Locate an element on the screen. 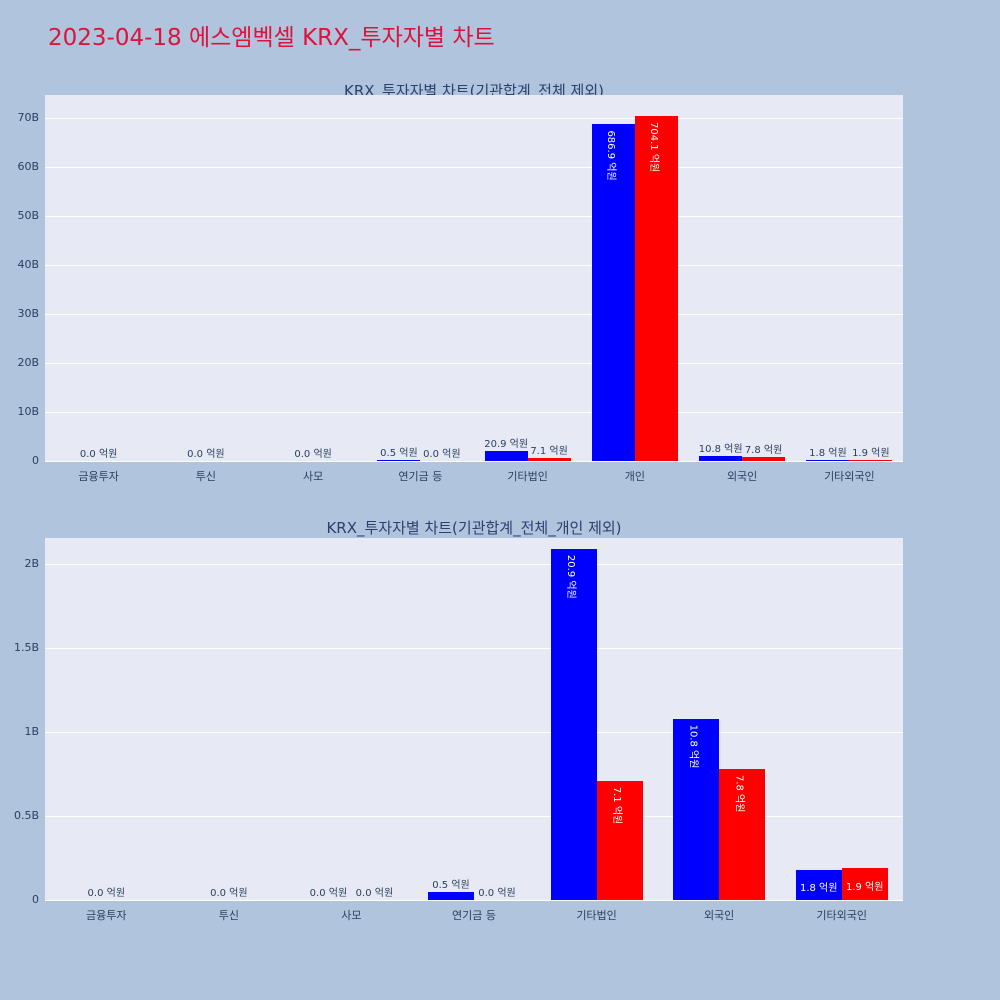 The width and height of the screenshot is (1000, 1000). y-tick-label: 40B is located at coordinates (28, 265).